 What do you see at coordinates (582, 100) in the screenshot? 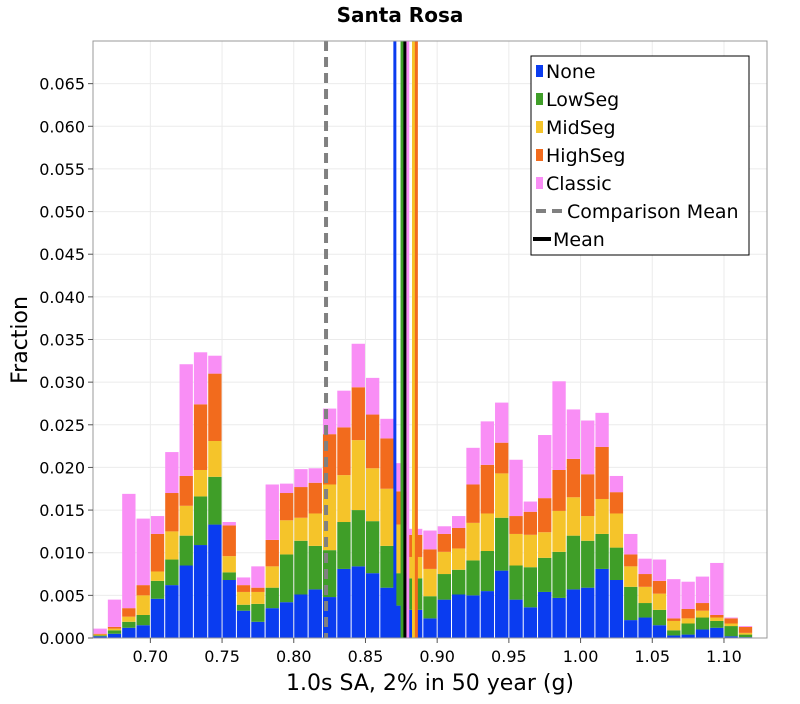
I see `legend-label: LowSeg` at bounding box center [582, 100].